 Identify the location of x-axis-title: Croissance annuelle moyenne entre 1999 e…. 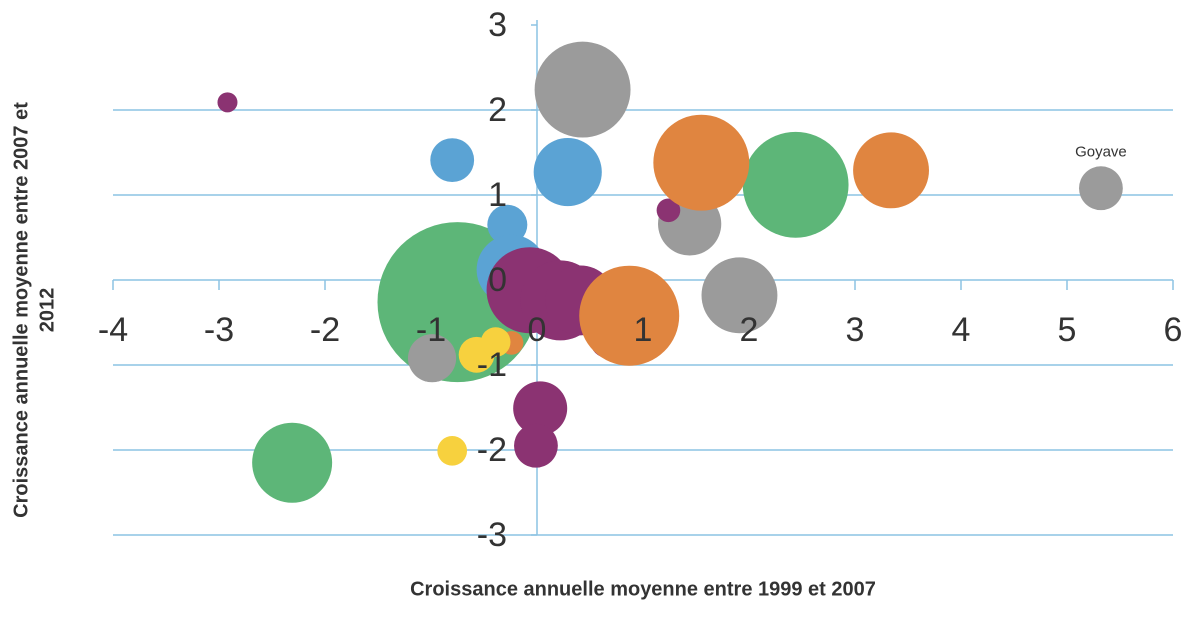
(643, 589).